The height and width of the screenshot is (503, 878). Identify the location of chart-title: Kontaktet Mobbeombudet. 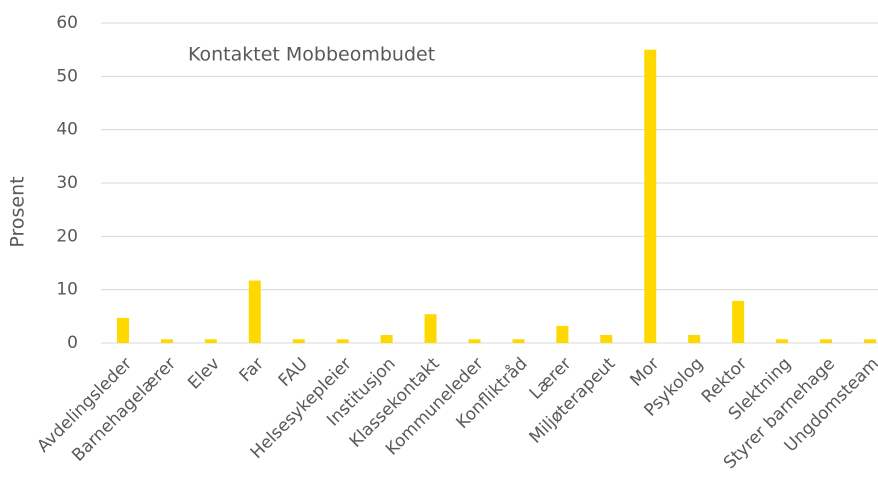
(311, 55).